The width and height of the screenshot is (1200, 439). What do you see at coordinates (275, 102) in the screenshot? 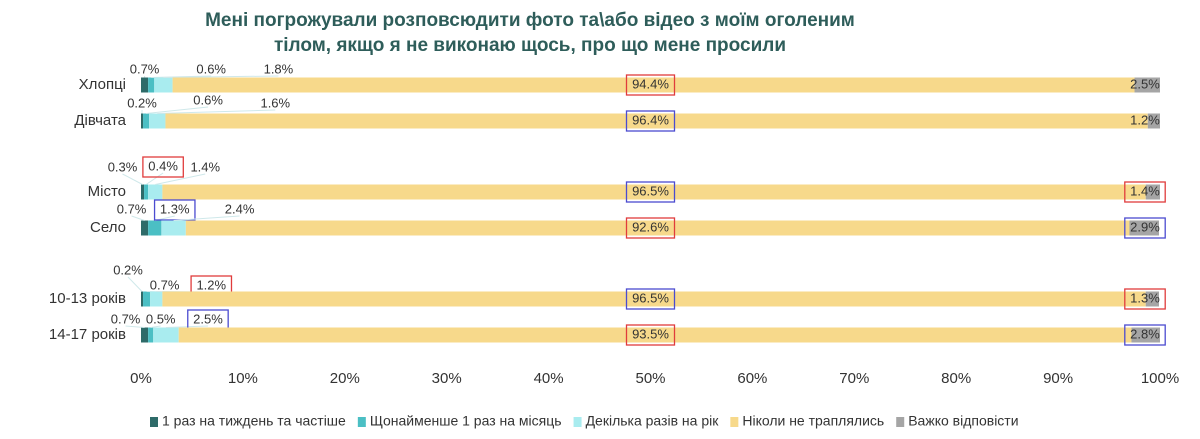
I see `data-label: 1.6%` at bounding box center [275, 102].